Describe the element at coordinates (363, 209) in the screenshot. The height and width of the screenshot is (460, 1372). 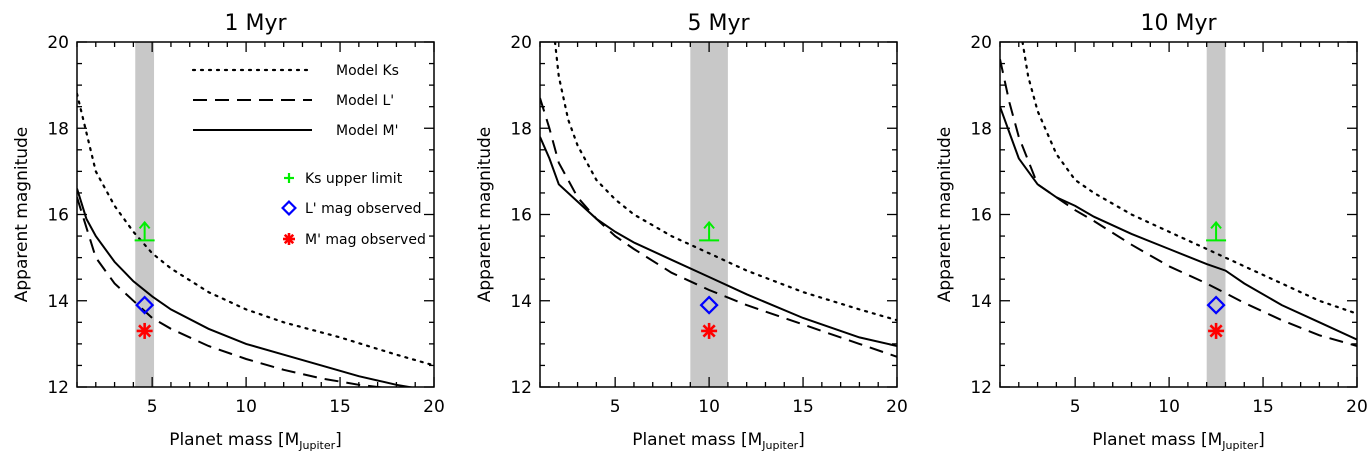
I see `legend-label: L' mag observed` at that location.